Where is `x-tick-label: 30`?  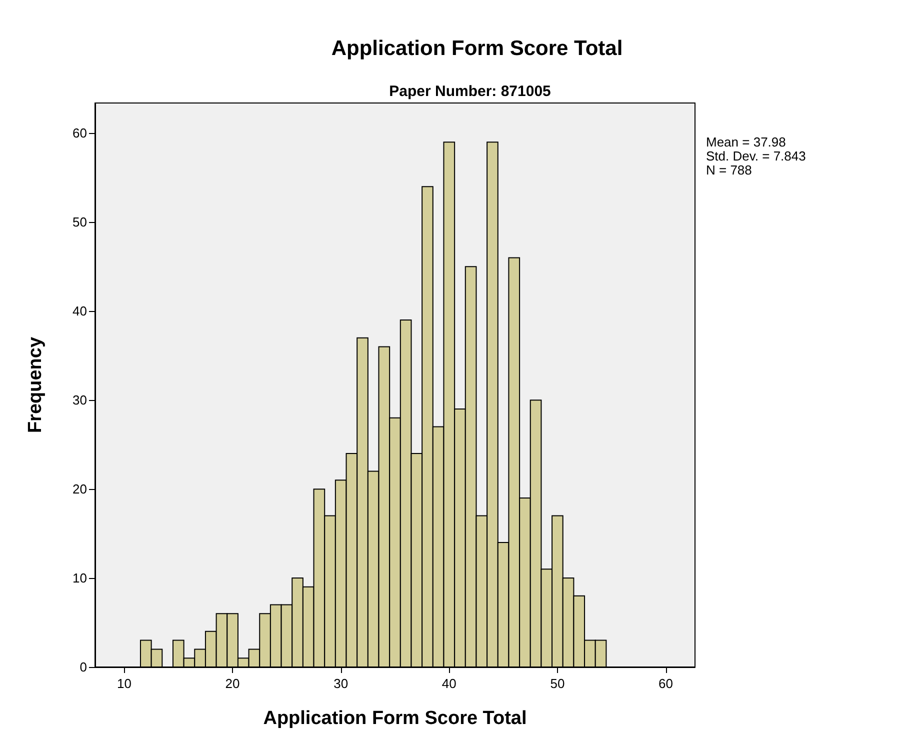 x-tick-label: 30 is located at coordinates (341, 683).